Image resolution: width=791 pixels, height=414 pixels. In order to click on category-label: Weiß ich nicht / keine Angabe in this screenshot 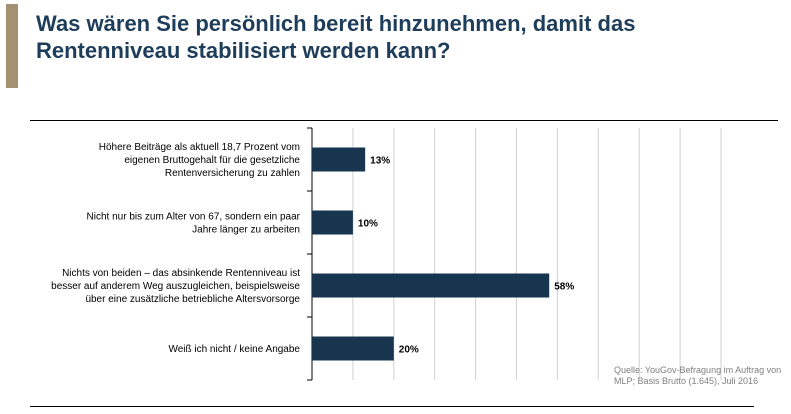, I will do `click(234, 349)`.